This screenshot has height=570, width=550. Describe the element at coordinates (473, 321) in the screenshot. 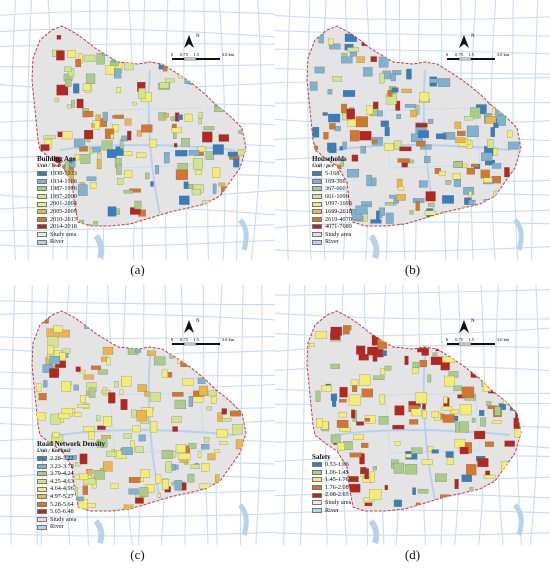

I see `north-label: N` at that location.